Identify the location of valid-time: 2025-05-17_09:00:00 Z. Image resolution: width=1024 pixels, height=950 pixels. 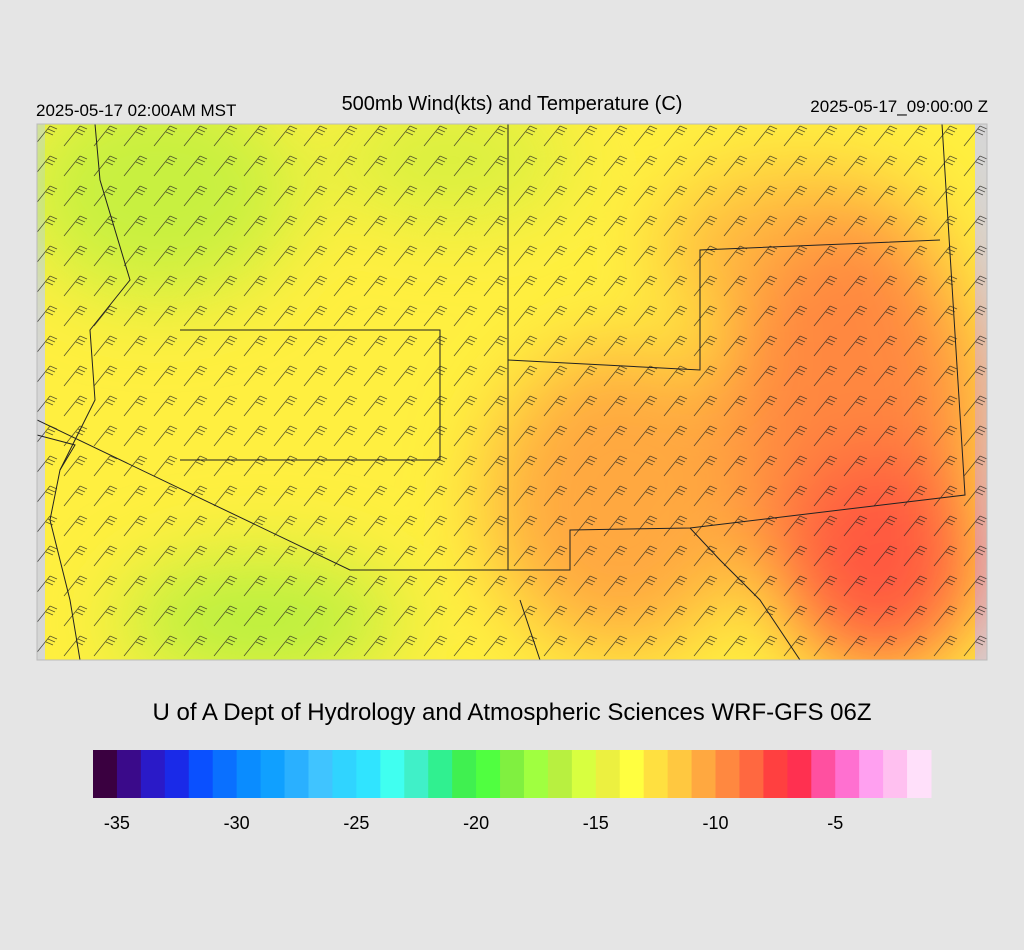
(899, 106).